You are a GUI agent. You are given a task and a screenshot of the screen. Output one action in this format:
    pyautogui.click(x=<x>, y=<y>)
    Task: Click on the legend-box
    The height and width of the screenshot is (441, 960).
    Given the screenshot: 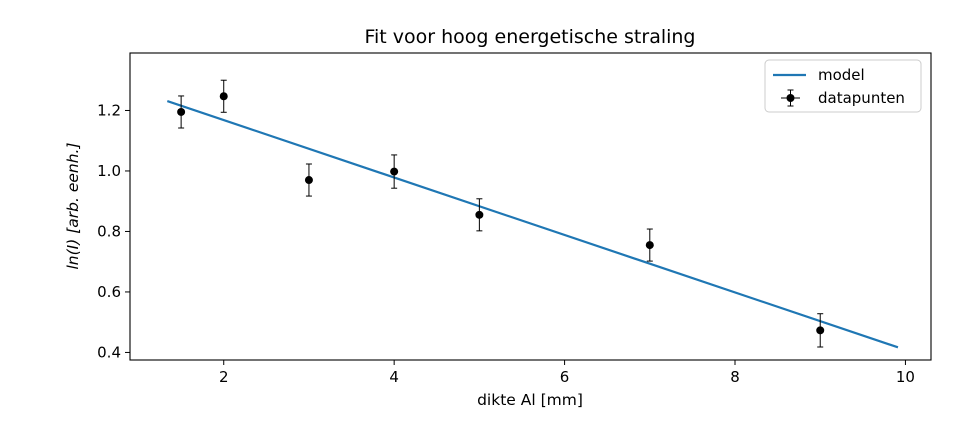 What is the action you would take?
    pyautogui.click(x=843, y=86)
    